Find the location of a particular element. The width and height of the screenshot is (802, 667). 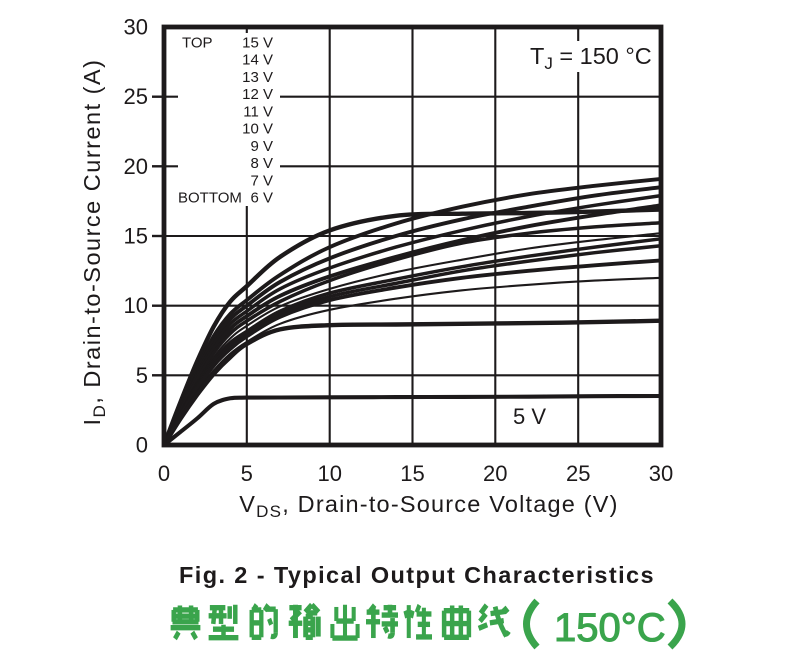

svg-text: 9 V is located at coordinates (261, 146).